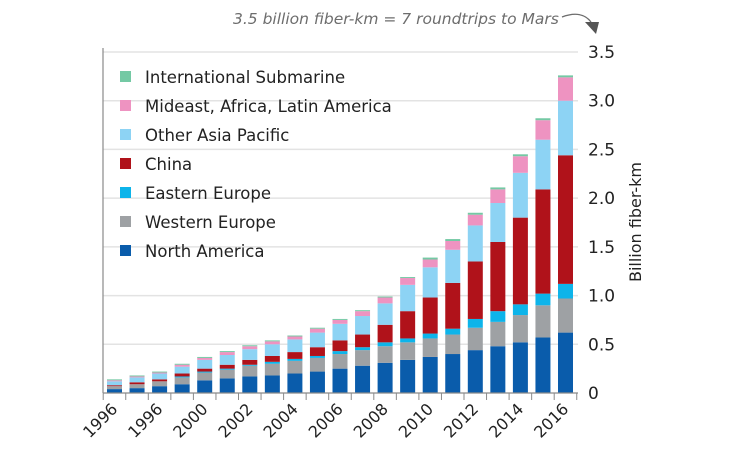  What do you see at coordinates (168, 164) in the screenshot?
I see `legend-label: China` at bounding box center [168, 164].